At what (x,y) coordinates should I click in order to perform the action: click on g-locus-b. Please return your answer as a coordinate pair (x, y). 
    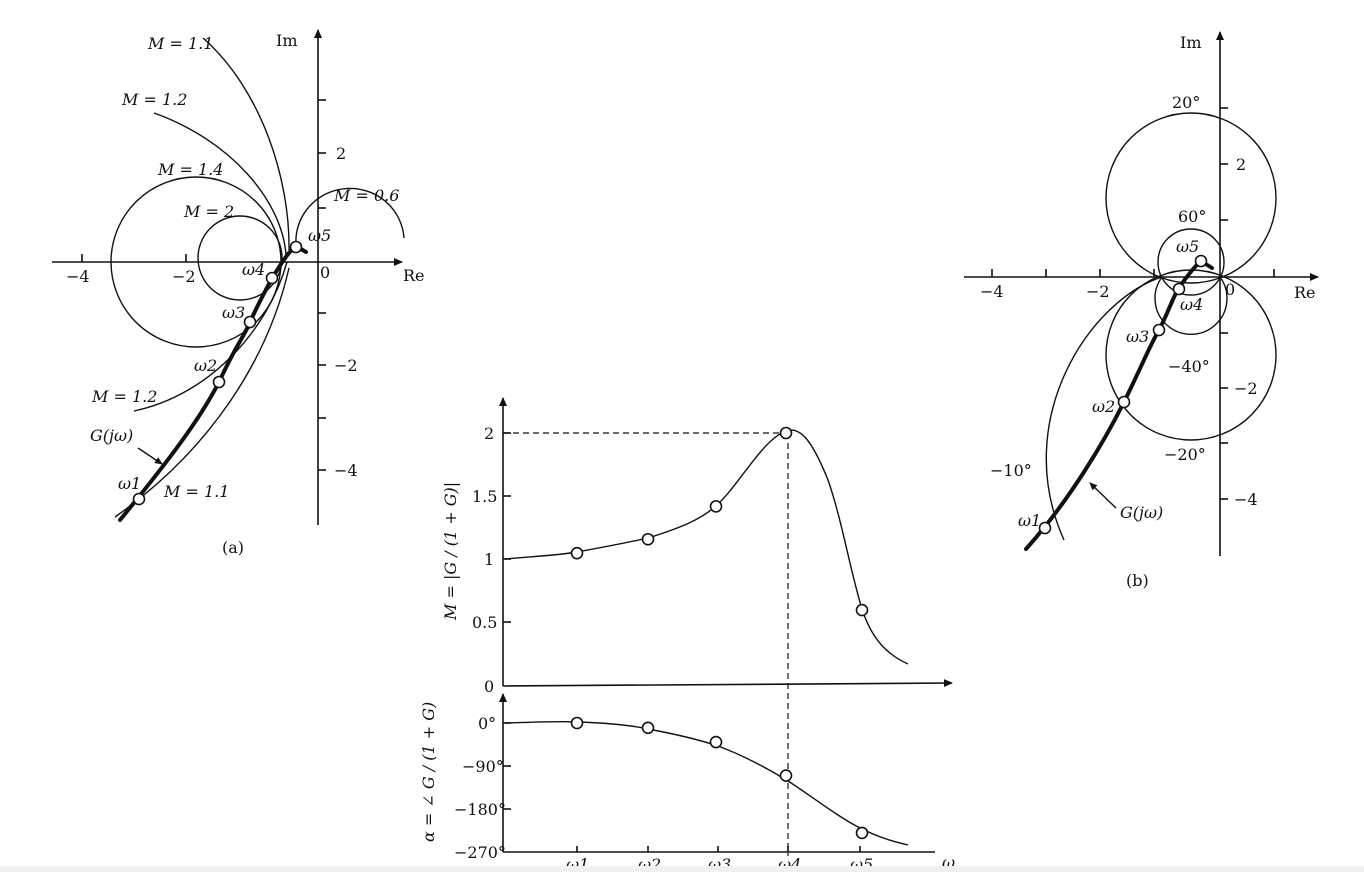
    Looking at the image, I should click on (1119, 404).